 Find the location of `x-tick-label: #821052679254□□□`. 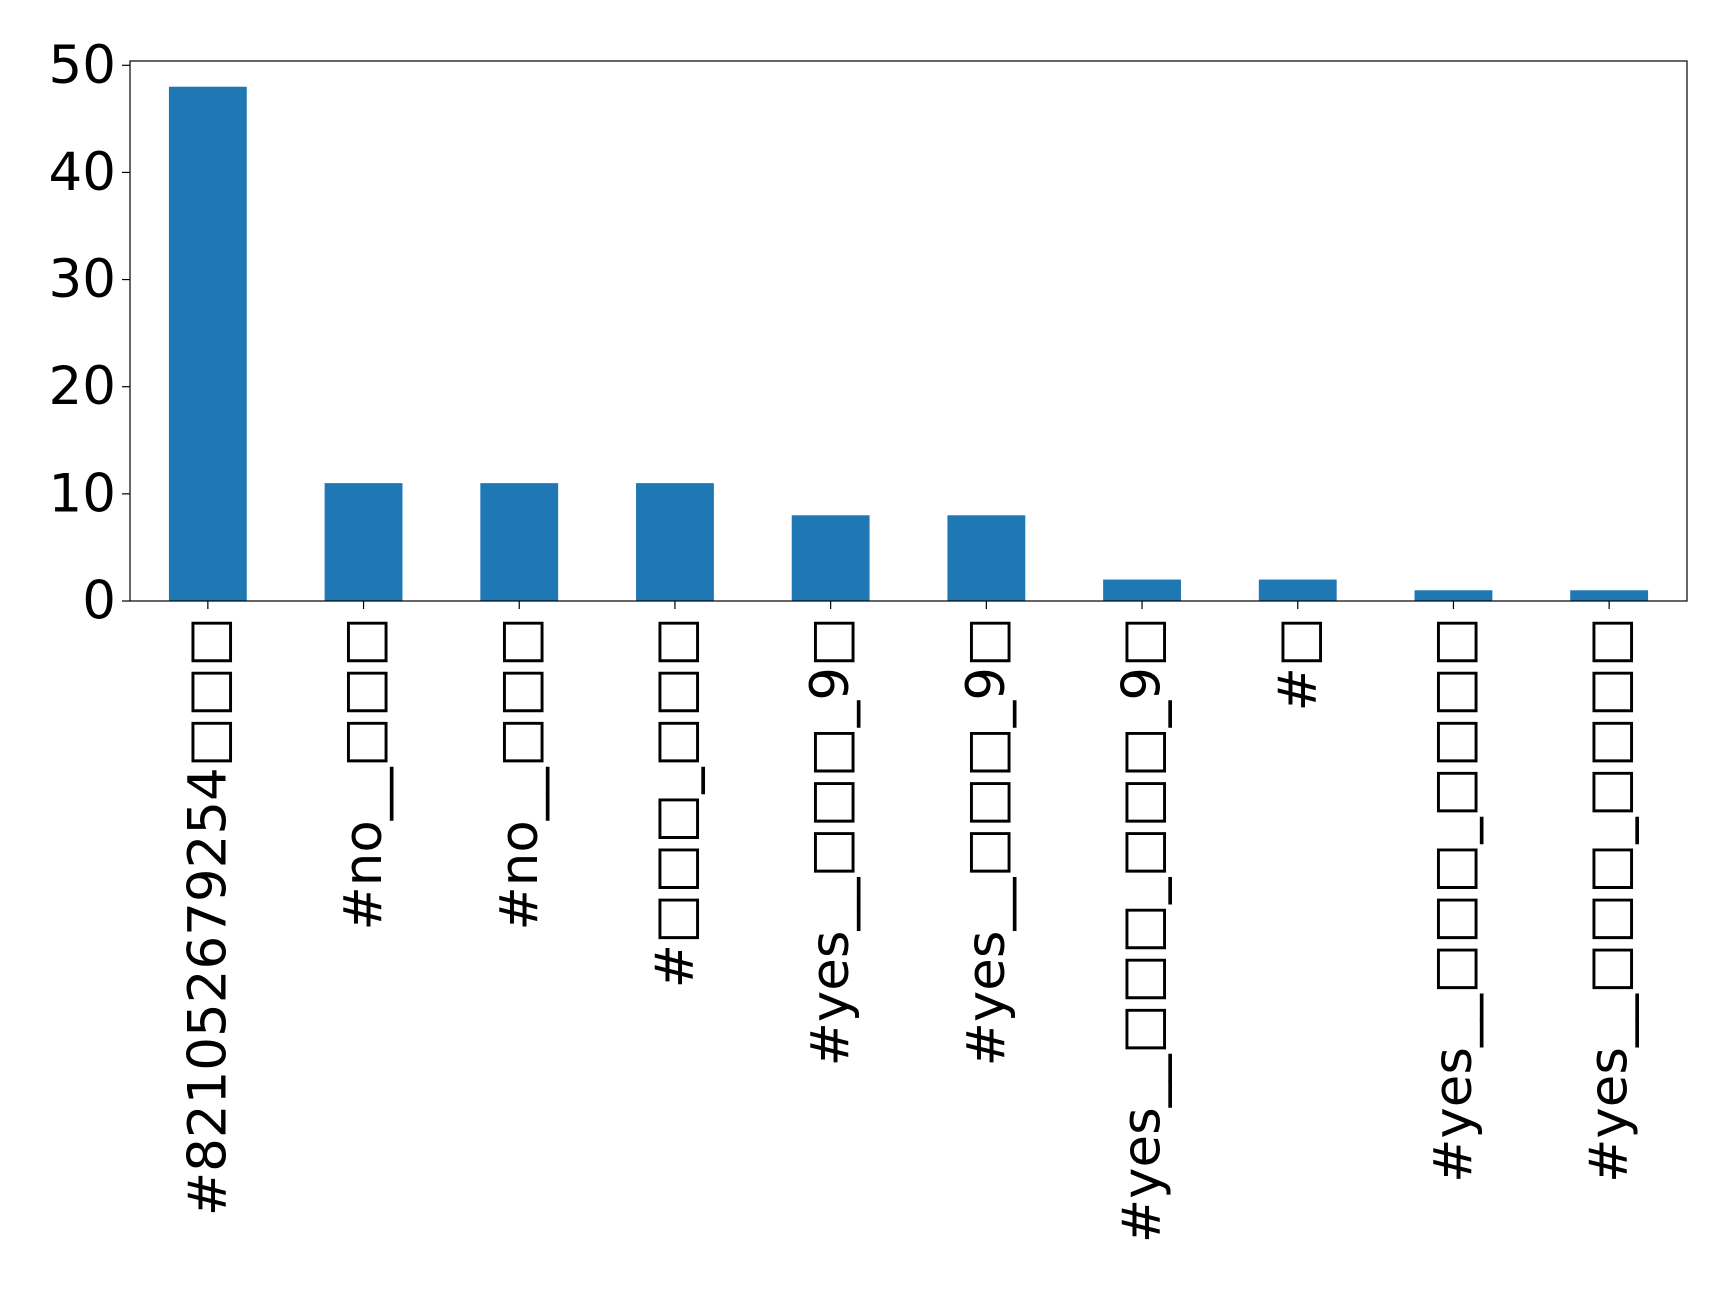

x-tick-label: #821052679254□□□ is located at coordinates (207, 916).